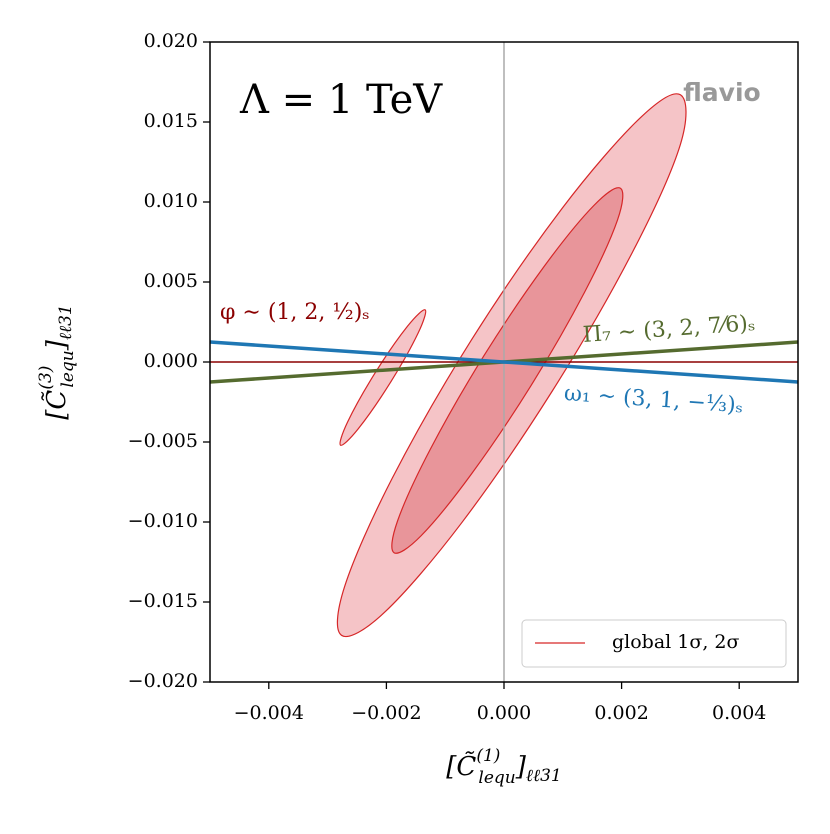 The height and width of the screenshot is (834, 830). What do you see at coordinates (503, 767) in the screenshot?
I see `x-axis-label: [C̃(1) lequ]ℓℓ31` at bounding box center [503, 767].